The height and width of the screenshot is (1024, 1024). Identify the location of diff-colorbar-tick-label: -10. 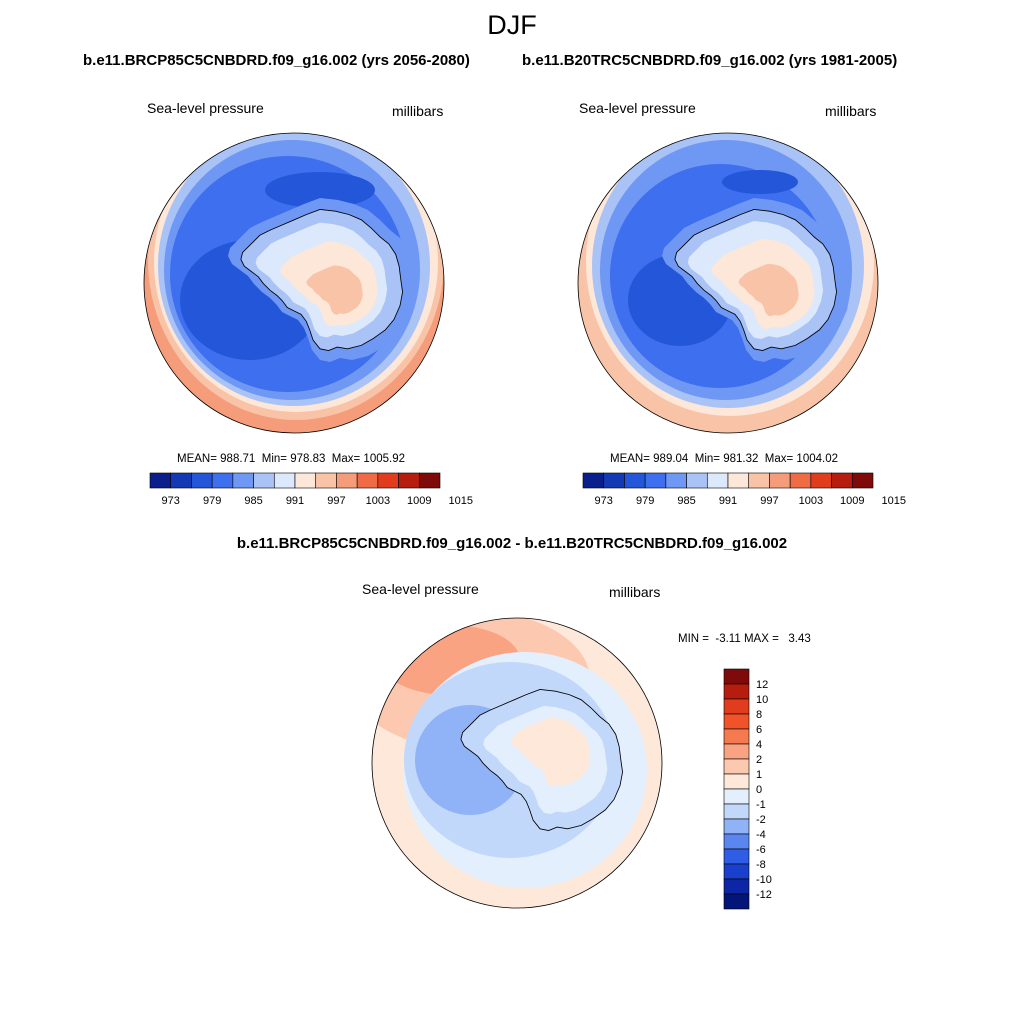
(764, 880).